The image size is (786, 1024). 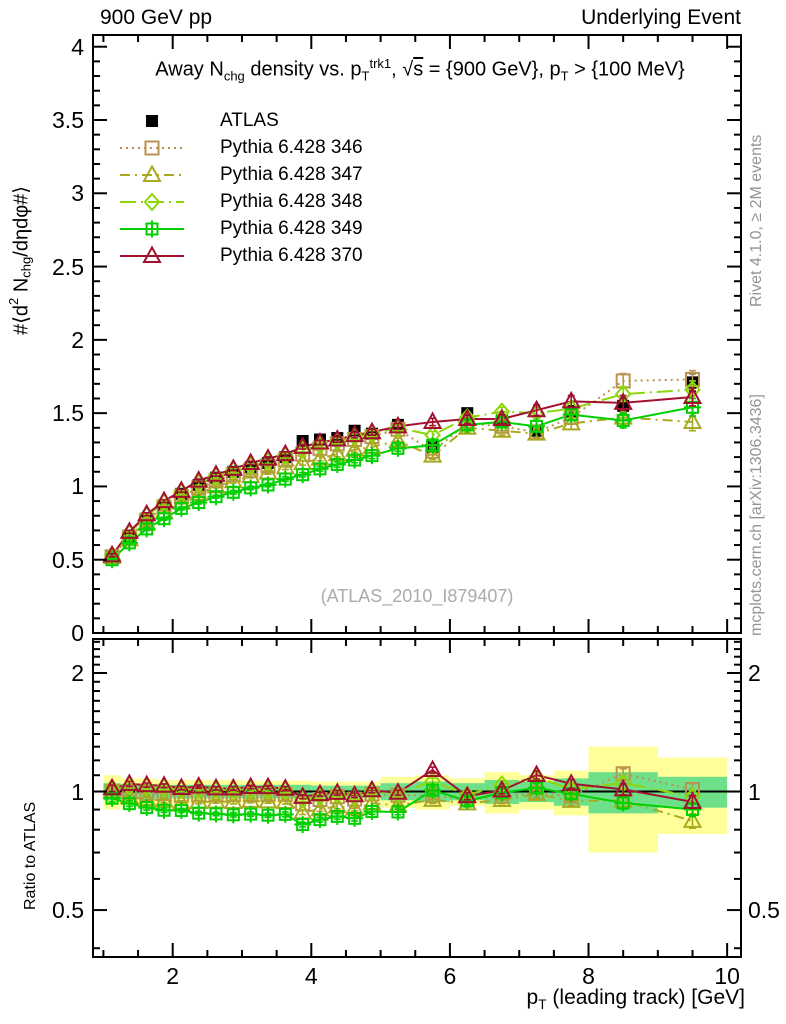 What do you see at coordinates (156, 17) in the screenshot?
I see `beam-energy-label: 900 GeV pp` at bounding box center [156, 17].